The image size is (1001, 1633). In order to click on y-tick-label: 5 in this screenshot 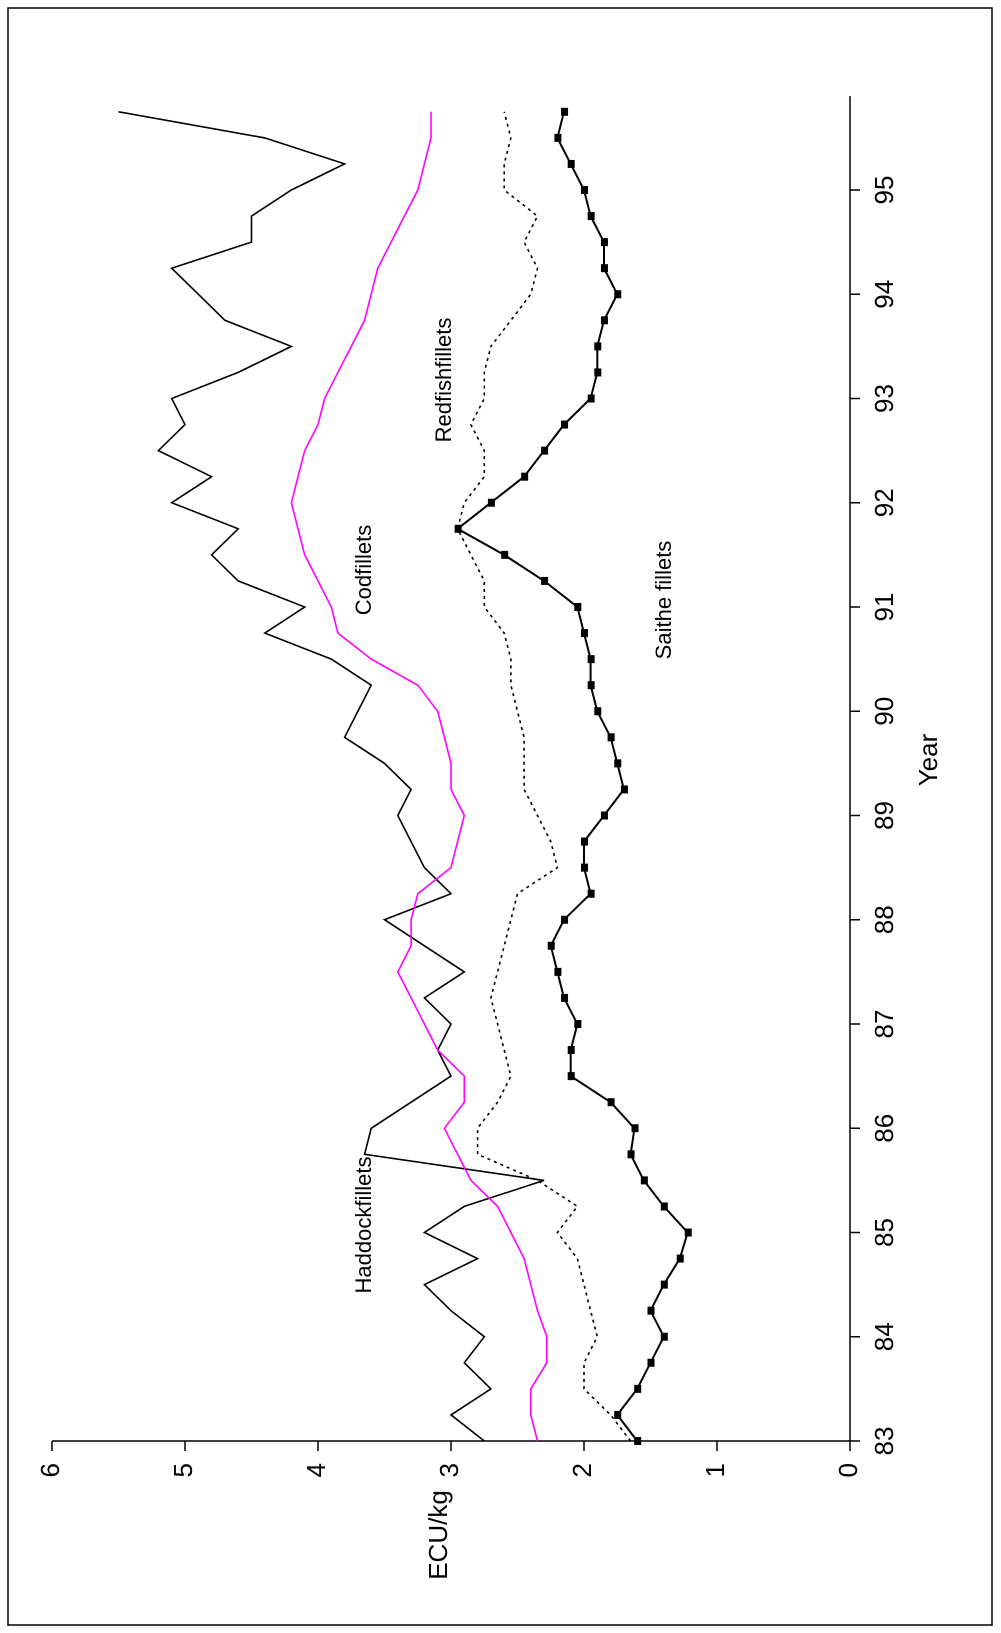, I will do `click(183, 1470)`.